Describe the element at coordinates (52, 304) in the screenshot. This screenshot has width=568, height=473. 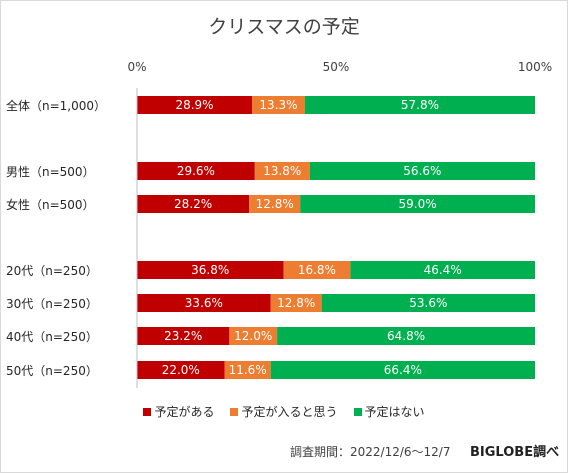
I see `category-label: 30代（n=250）` at that location.